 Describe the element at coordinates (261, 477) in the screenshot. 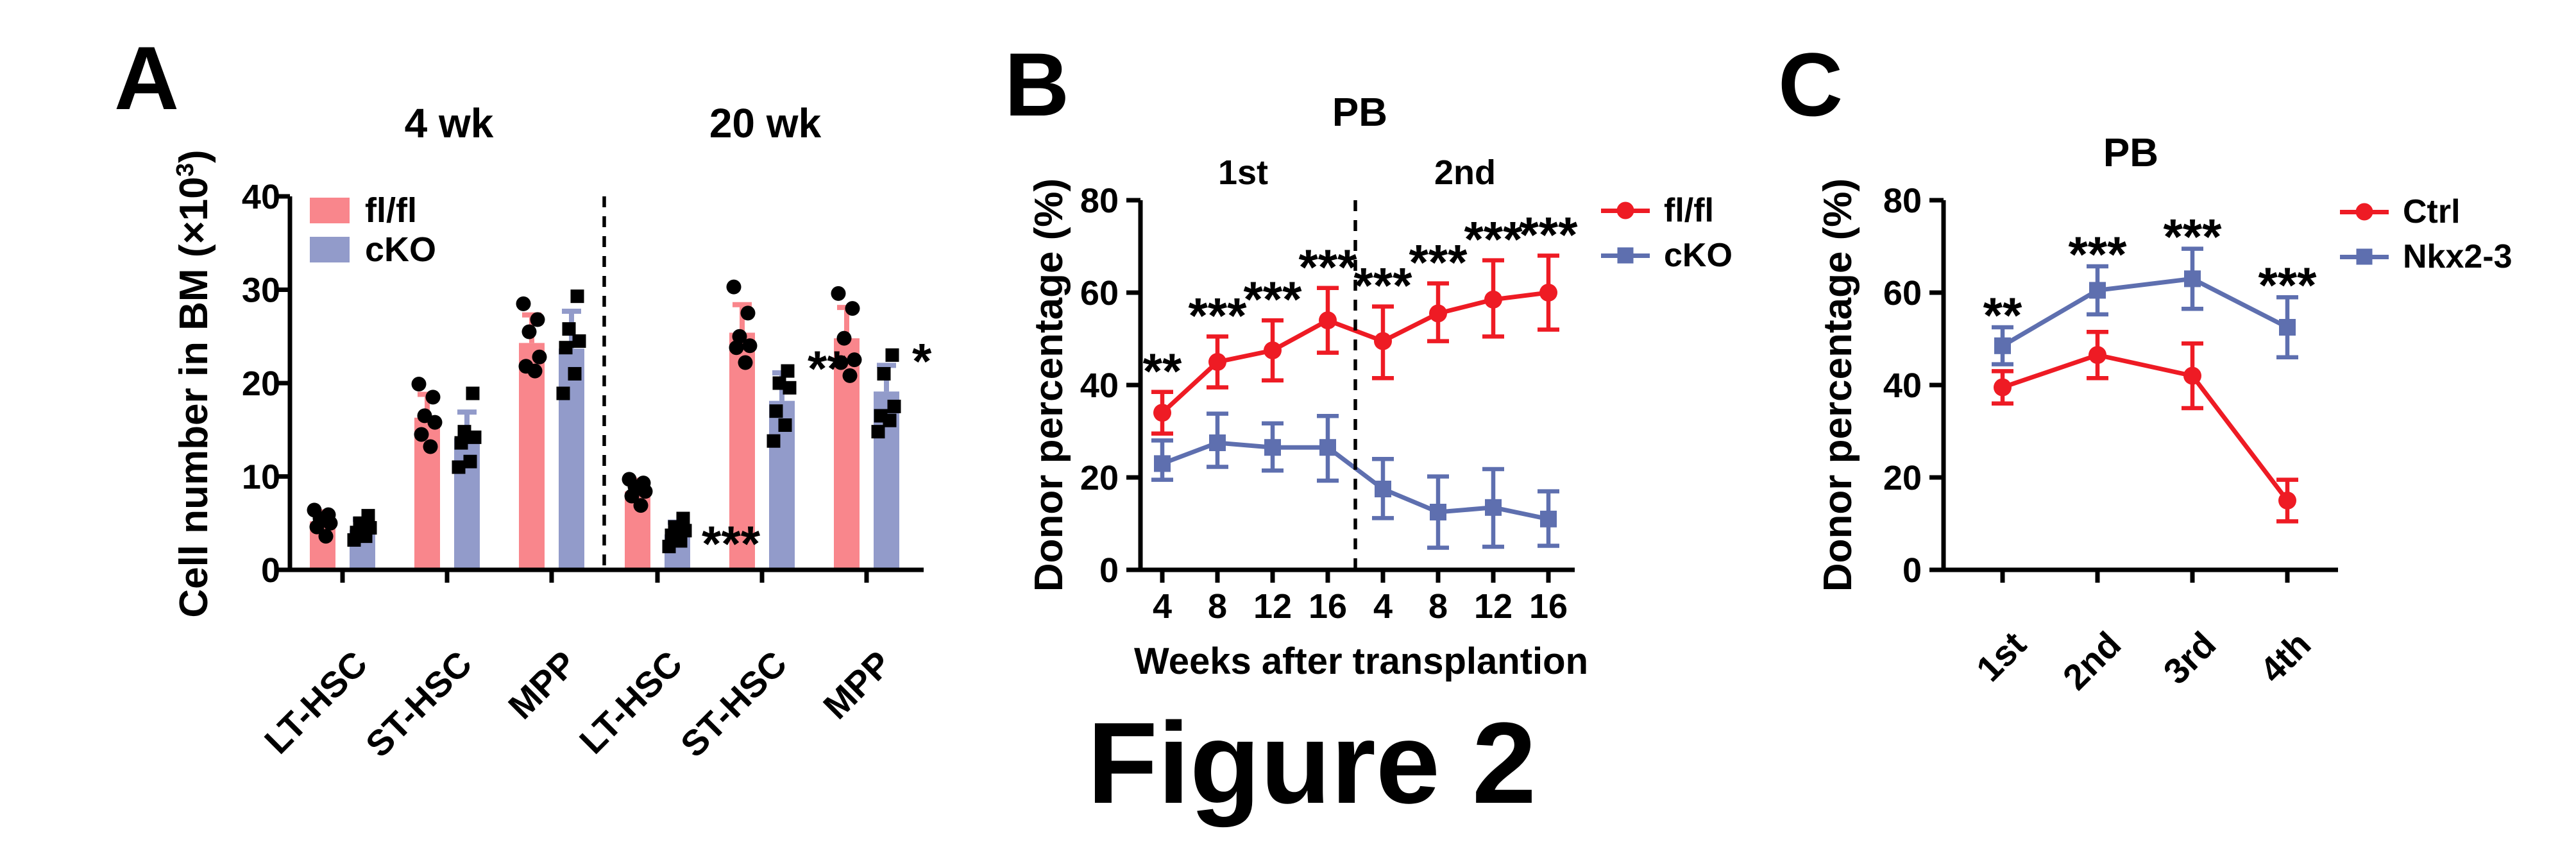

I see `y-tick-label: 10` at that location.